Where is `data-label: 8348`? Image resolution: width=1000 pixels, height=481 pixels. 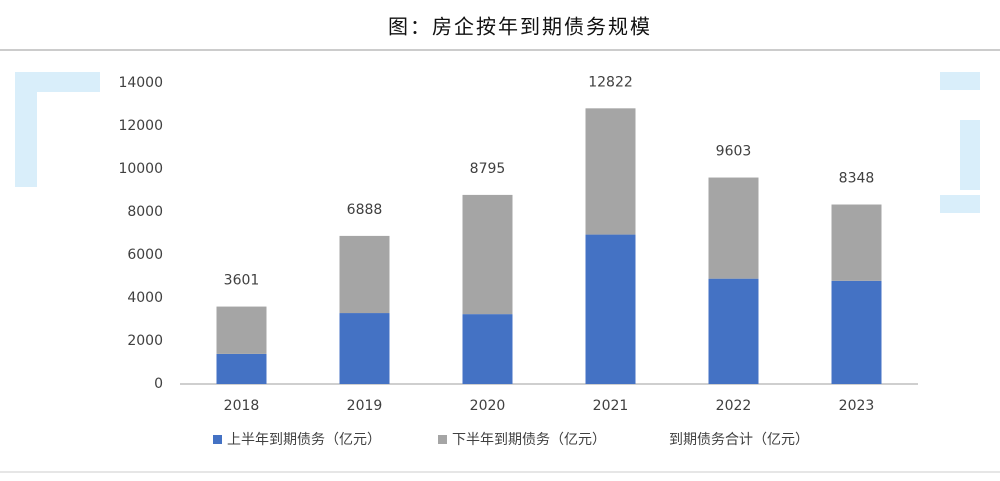
data-label: 8348 is located at coordinates (857, 179).